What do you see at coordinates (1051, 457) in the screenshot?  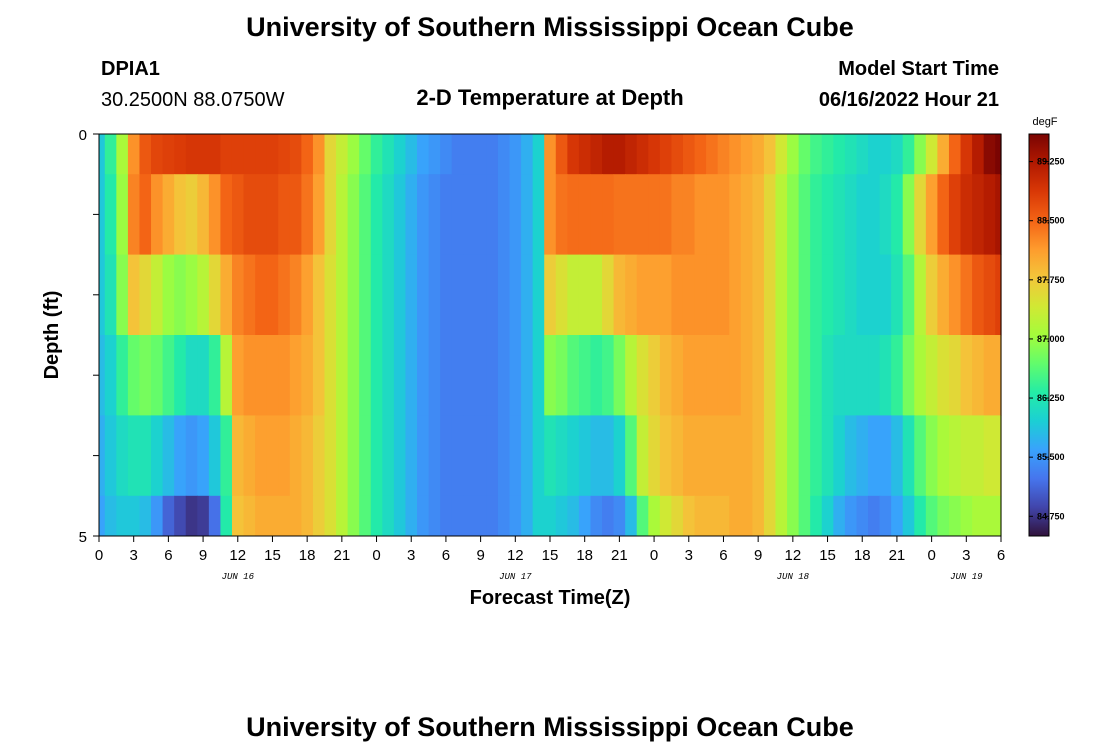 I see `colorbar-tick-label: 85.500` at bounding box center [1051, 457].